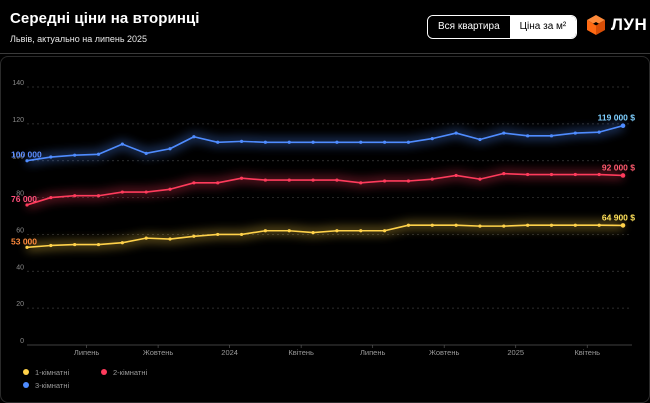 This screenshot has height=403, width=650. Describe the element at coordinates (18, 83) in the screenshot. I see `y-tick-label: 140` at that location.